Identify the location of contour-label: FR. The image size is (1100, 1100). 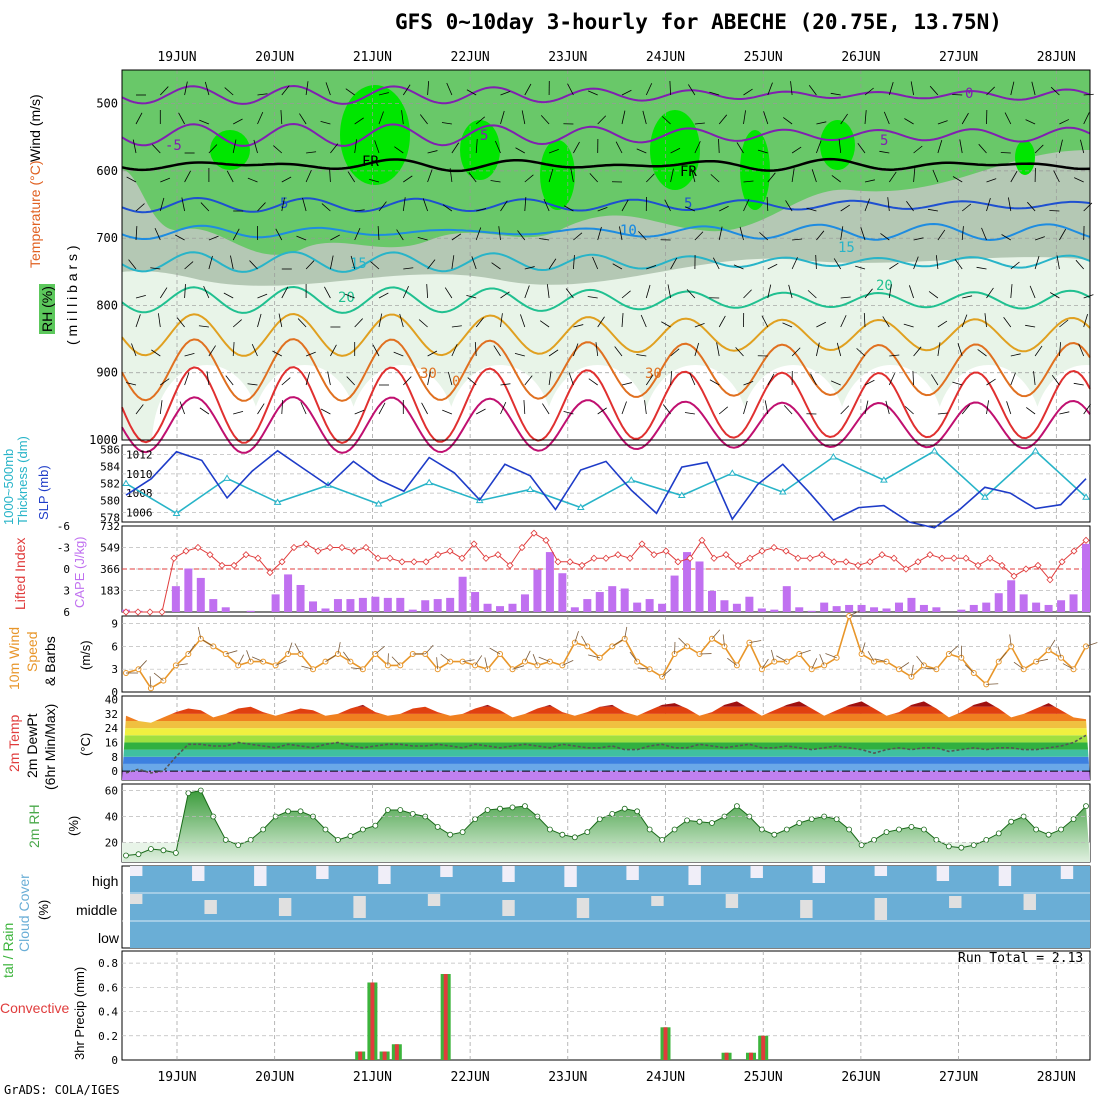
(688, 172).